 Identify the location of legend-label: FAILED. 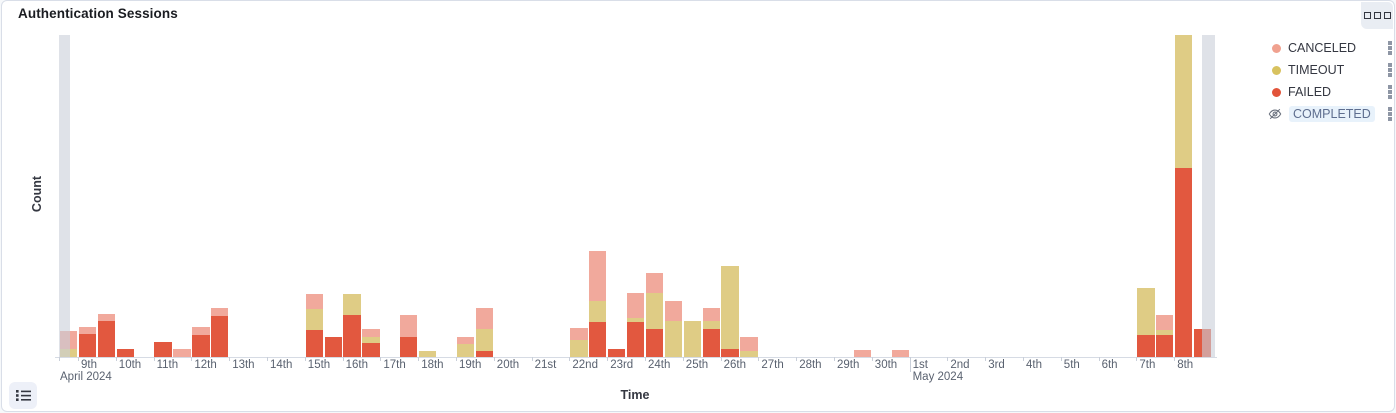
(1310, 92).